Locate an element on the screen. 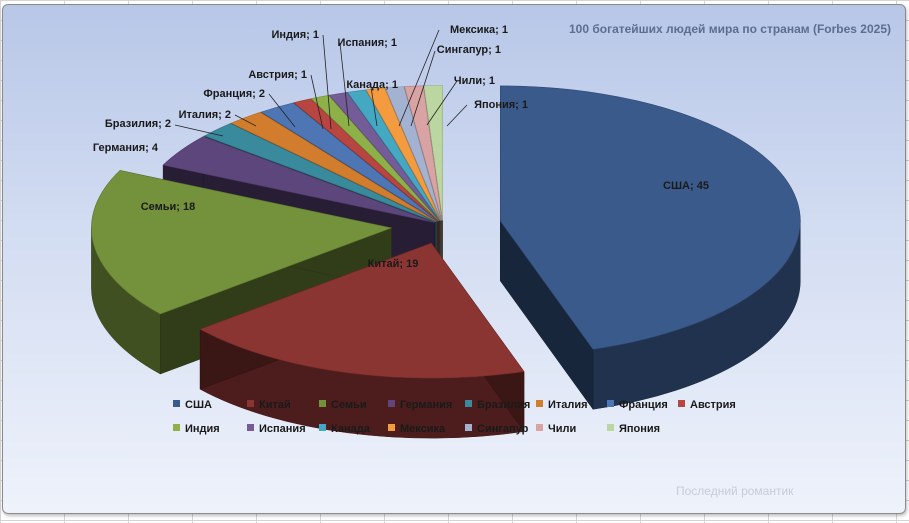 Image resolution: width=909 pixels, height=523 pixels. legend-label-6: Италия is located at coordinates (568, 405).